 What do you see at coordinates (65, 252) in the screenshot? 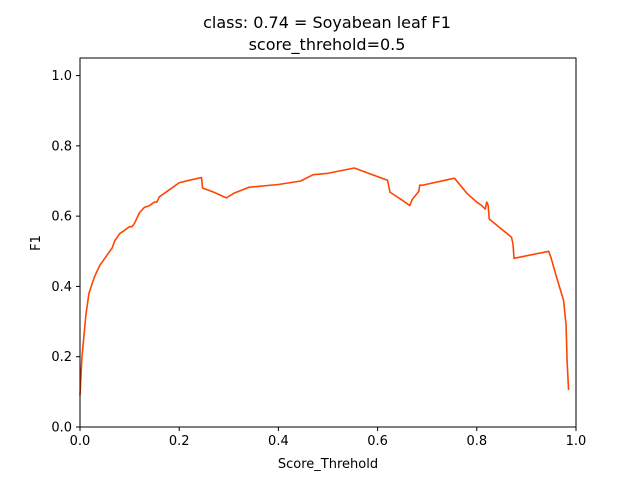
I see `y-axis: 0.0 0.2 0.4 0.6 0.8 1.0` at bounding box center [65, 252].